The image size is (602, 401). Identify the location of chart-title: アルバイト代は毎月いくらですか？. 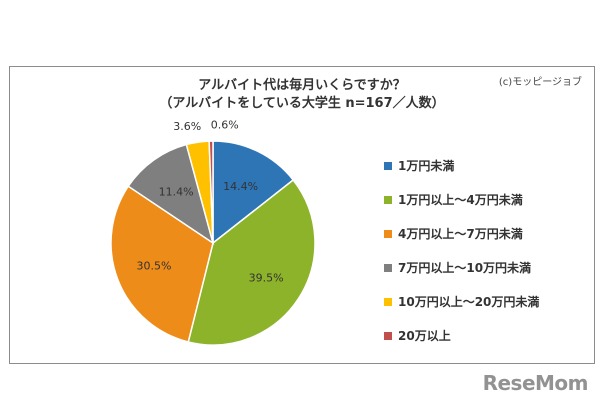
(302, 85).